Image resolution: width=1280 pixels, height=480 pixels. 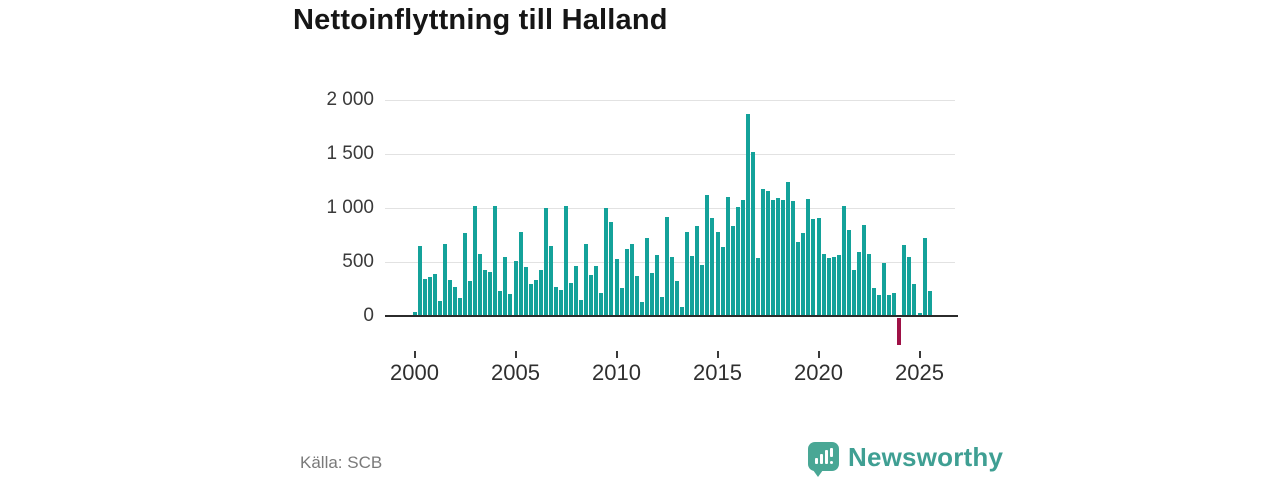 I want to click on x-axis-tick-label: 2025, so click(x=919, y=372).